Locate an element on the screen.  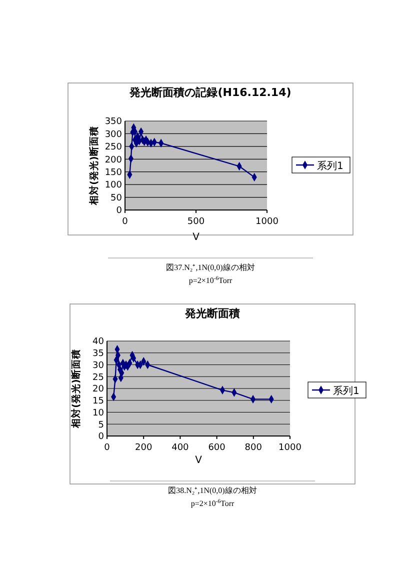
y-tick-label: 10 is located at coordinates (98, 413).